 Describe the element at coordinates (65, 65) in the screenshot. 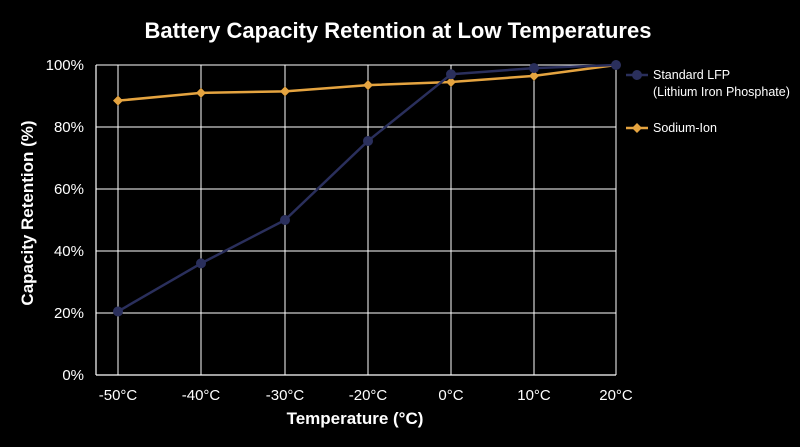

I see `y-tick-label: 100%` at that location.